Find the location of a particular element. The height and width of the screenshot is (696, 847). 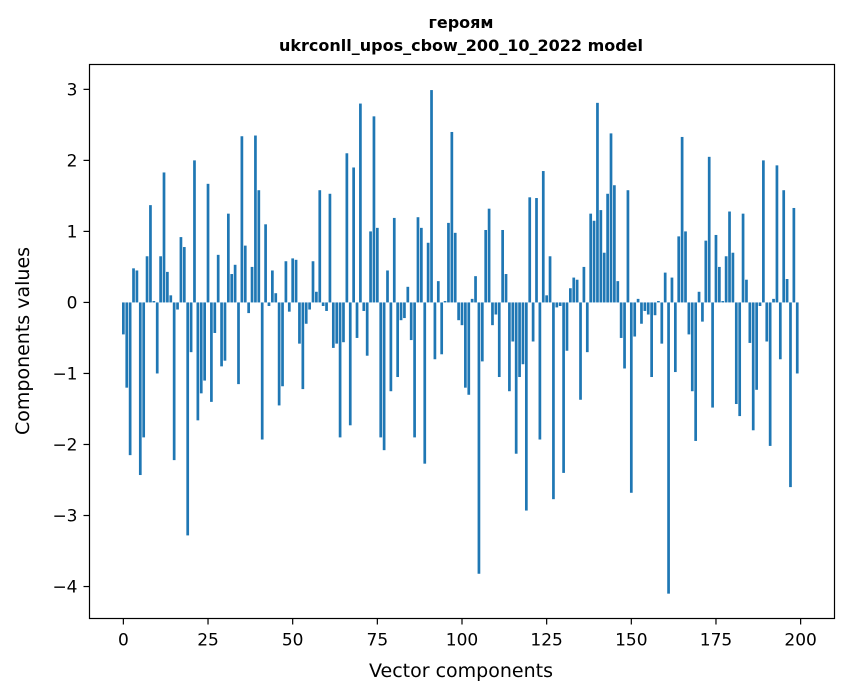

chart-subtitle: ukrconll_upos_cbow_200_10_2022 model is located at coordinates (461, 45).